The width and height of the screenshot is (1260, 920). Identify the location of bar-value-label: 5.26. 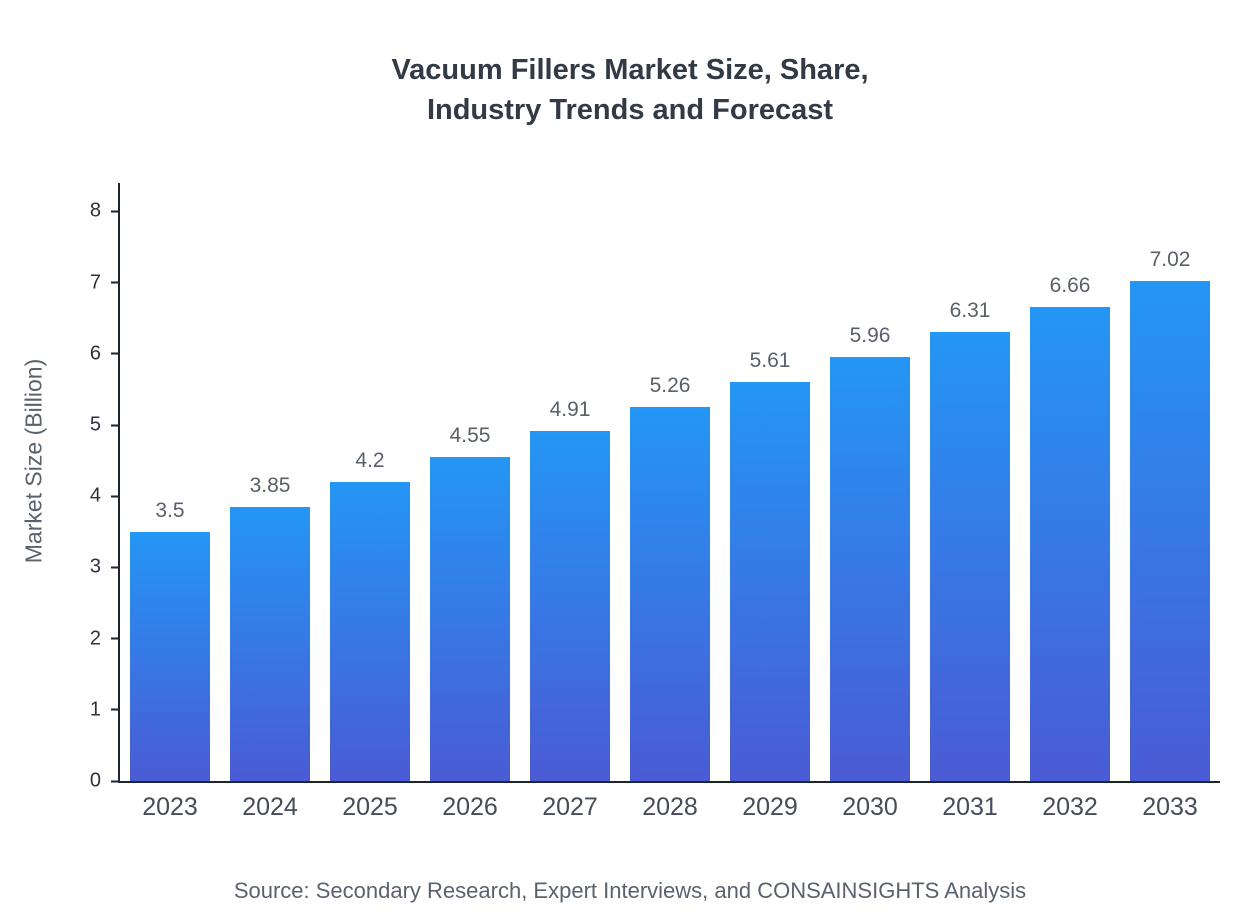
(670, 385).